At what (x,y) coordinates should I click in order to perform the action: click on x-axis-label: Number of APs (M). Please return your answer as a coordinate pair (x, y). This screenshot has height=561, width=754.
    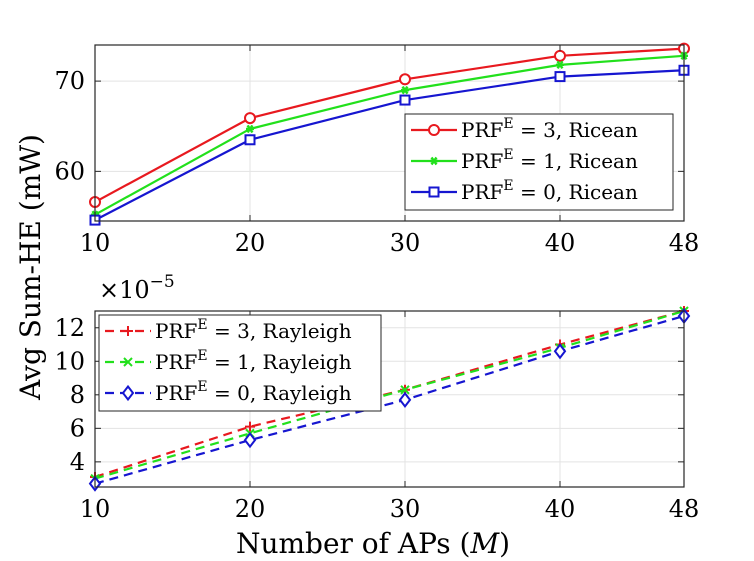
    Looking at the image, I should click on (373, 543).